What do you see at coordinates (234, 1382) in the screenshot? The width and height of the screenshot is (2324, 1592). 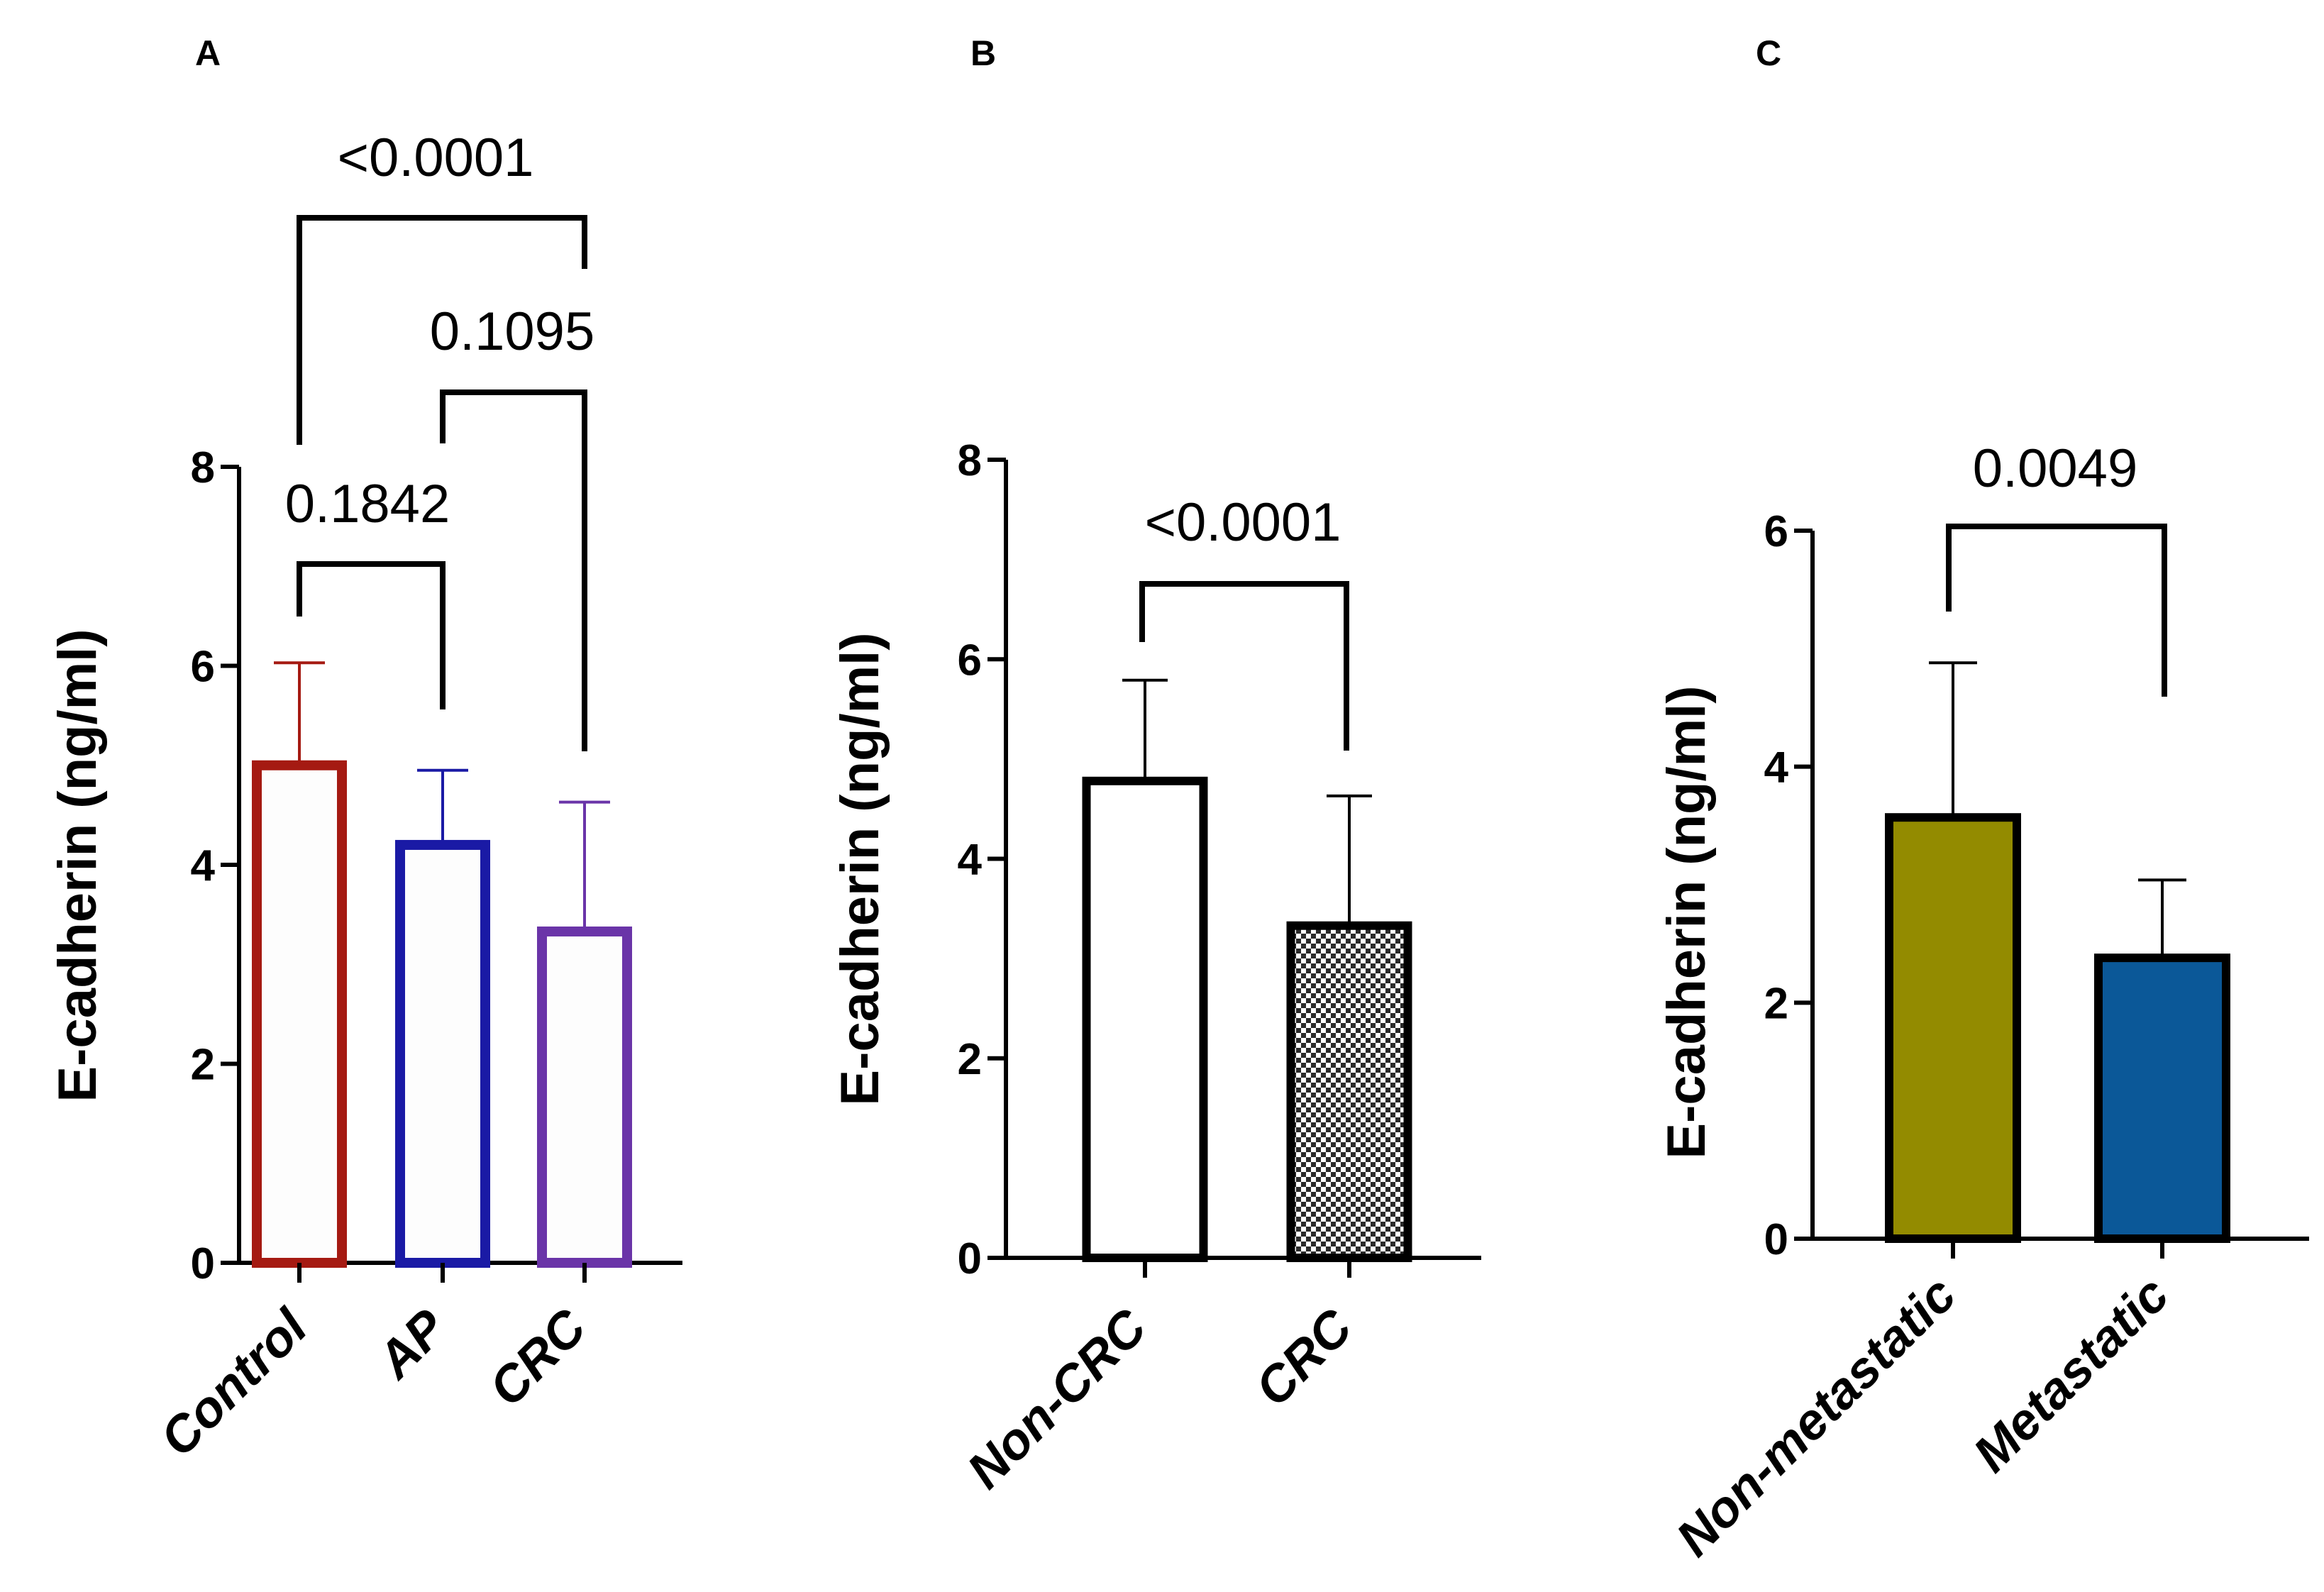 I see `category-label: Control` at bounding box center [234, 1382].